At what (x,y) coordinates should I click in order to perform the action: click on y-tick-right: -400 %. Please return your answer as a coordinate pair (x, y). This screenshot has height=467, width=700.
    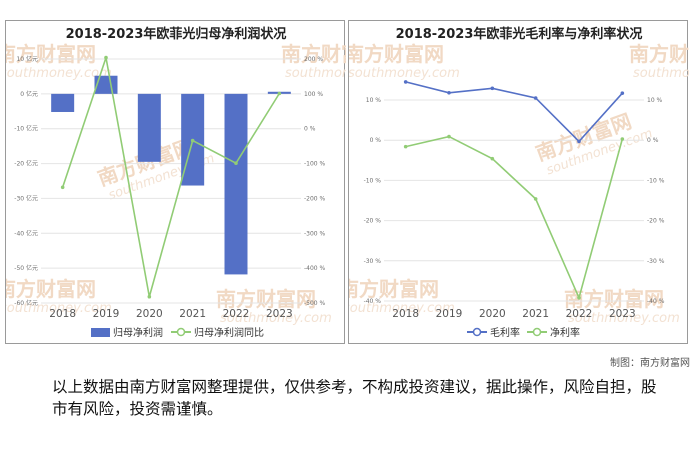
    Looking at the image, I should click on (315, 268).